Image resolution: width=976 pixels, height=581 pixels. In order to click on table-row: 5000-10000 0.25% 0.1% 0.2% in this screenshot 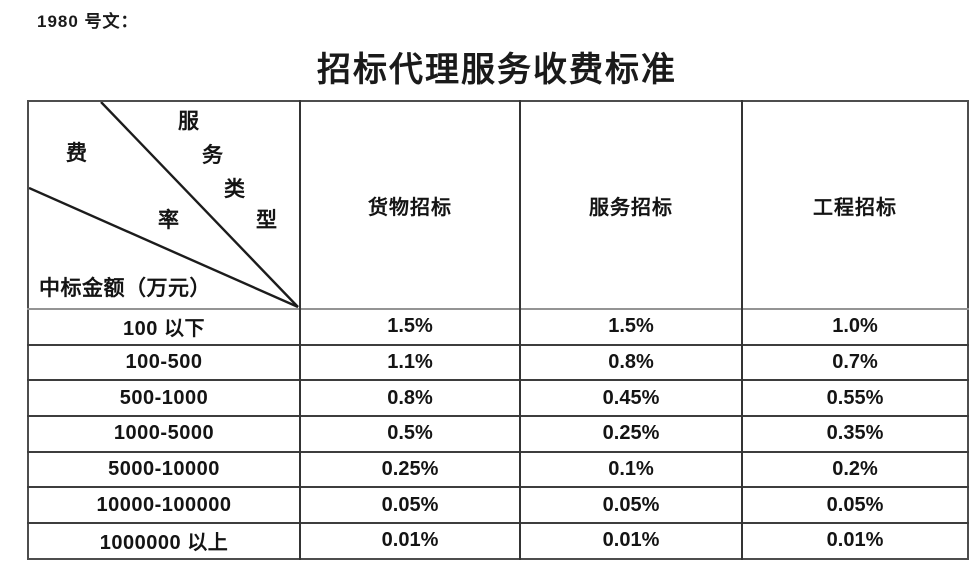, I will do `click(498, 469)`.